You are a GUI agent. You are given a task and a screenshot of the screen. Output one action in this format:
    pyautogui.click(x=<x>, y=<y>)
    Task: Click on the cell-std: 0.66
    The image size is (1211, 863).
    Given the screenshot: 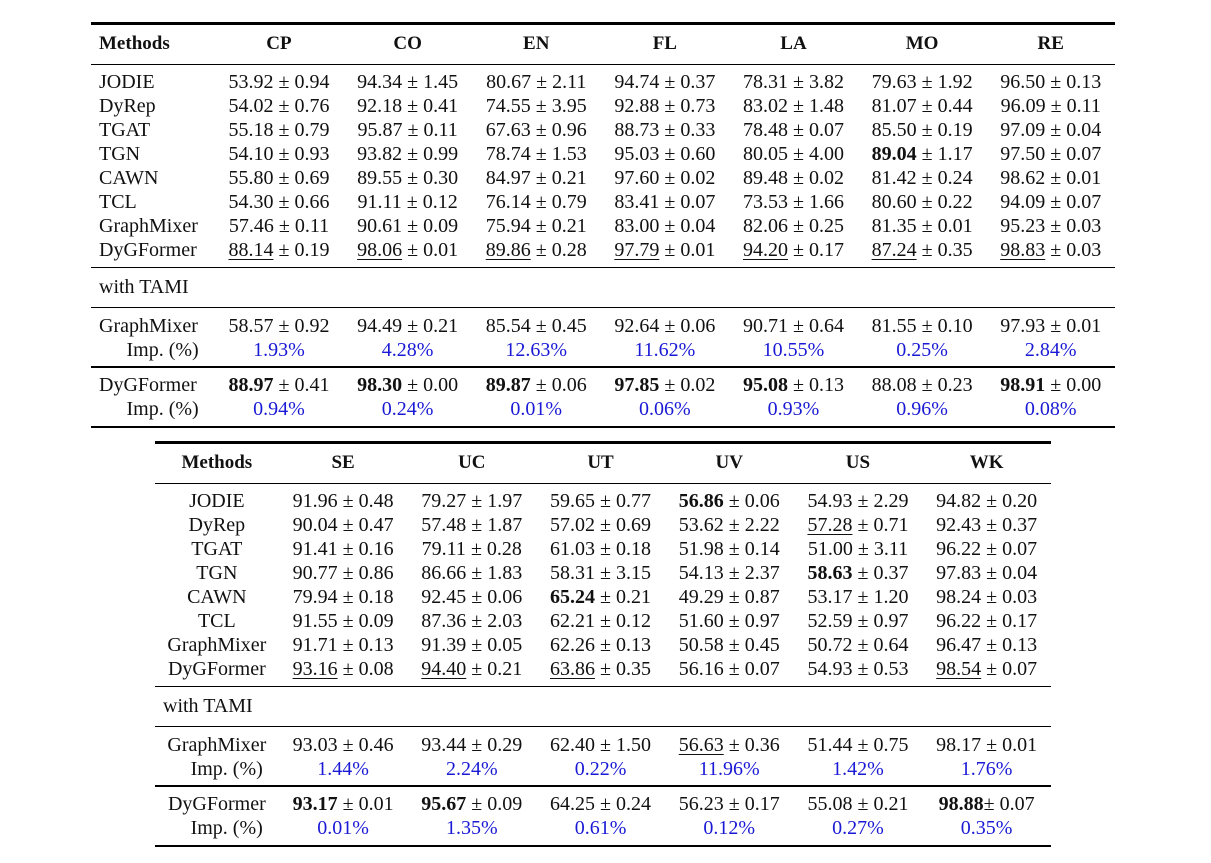 What is the action you would take?
    pyautogui.click(x=312, y=202)
    